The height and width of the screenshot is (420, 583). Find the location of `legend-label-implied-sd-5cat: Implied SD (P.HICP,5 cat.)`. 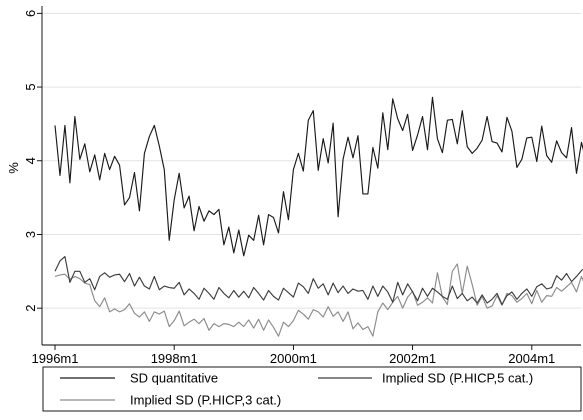

legend-label-implied-sd-5cat: Implied SD (P.HICP,5 cat.) is located at coordinates (457, 378).